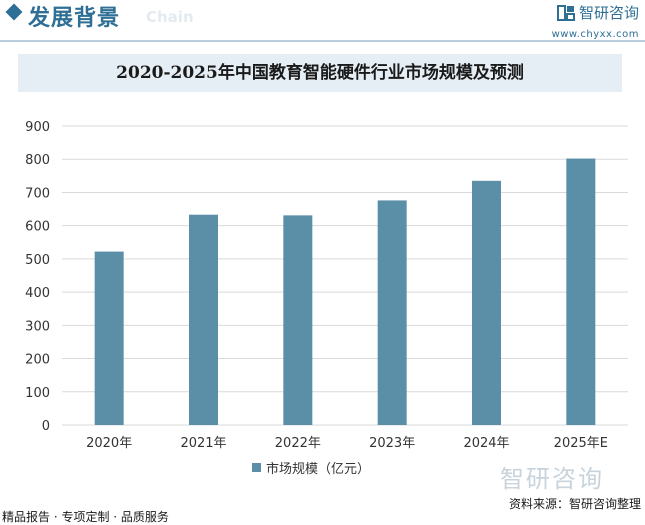 The width and height of the screenshot is (645, 525). Describe the element at coordinates (37, 160) in the screenshot. I see `y-tick-label: 800` at that location.